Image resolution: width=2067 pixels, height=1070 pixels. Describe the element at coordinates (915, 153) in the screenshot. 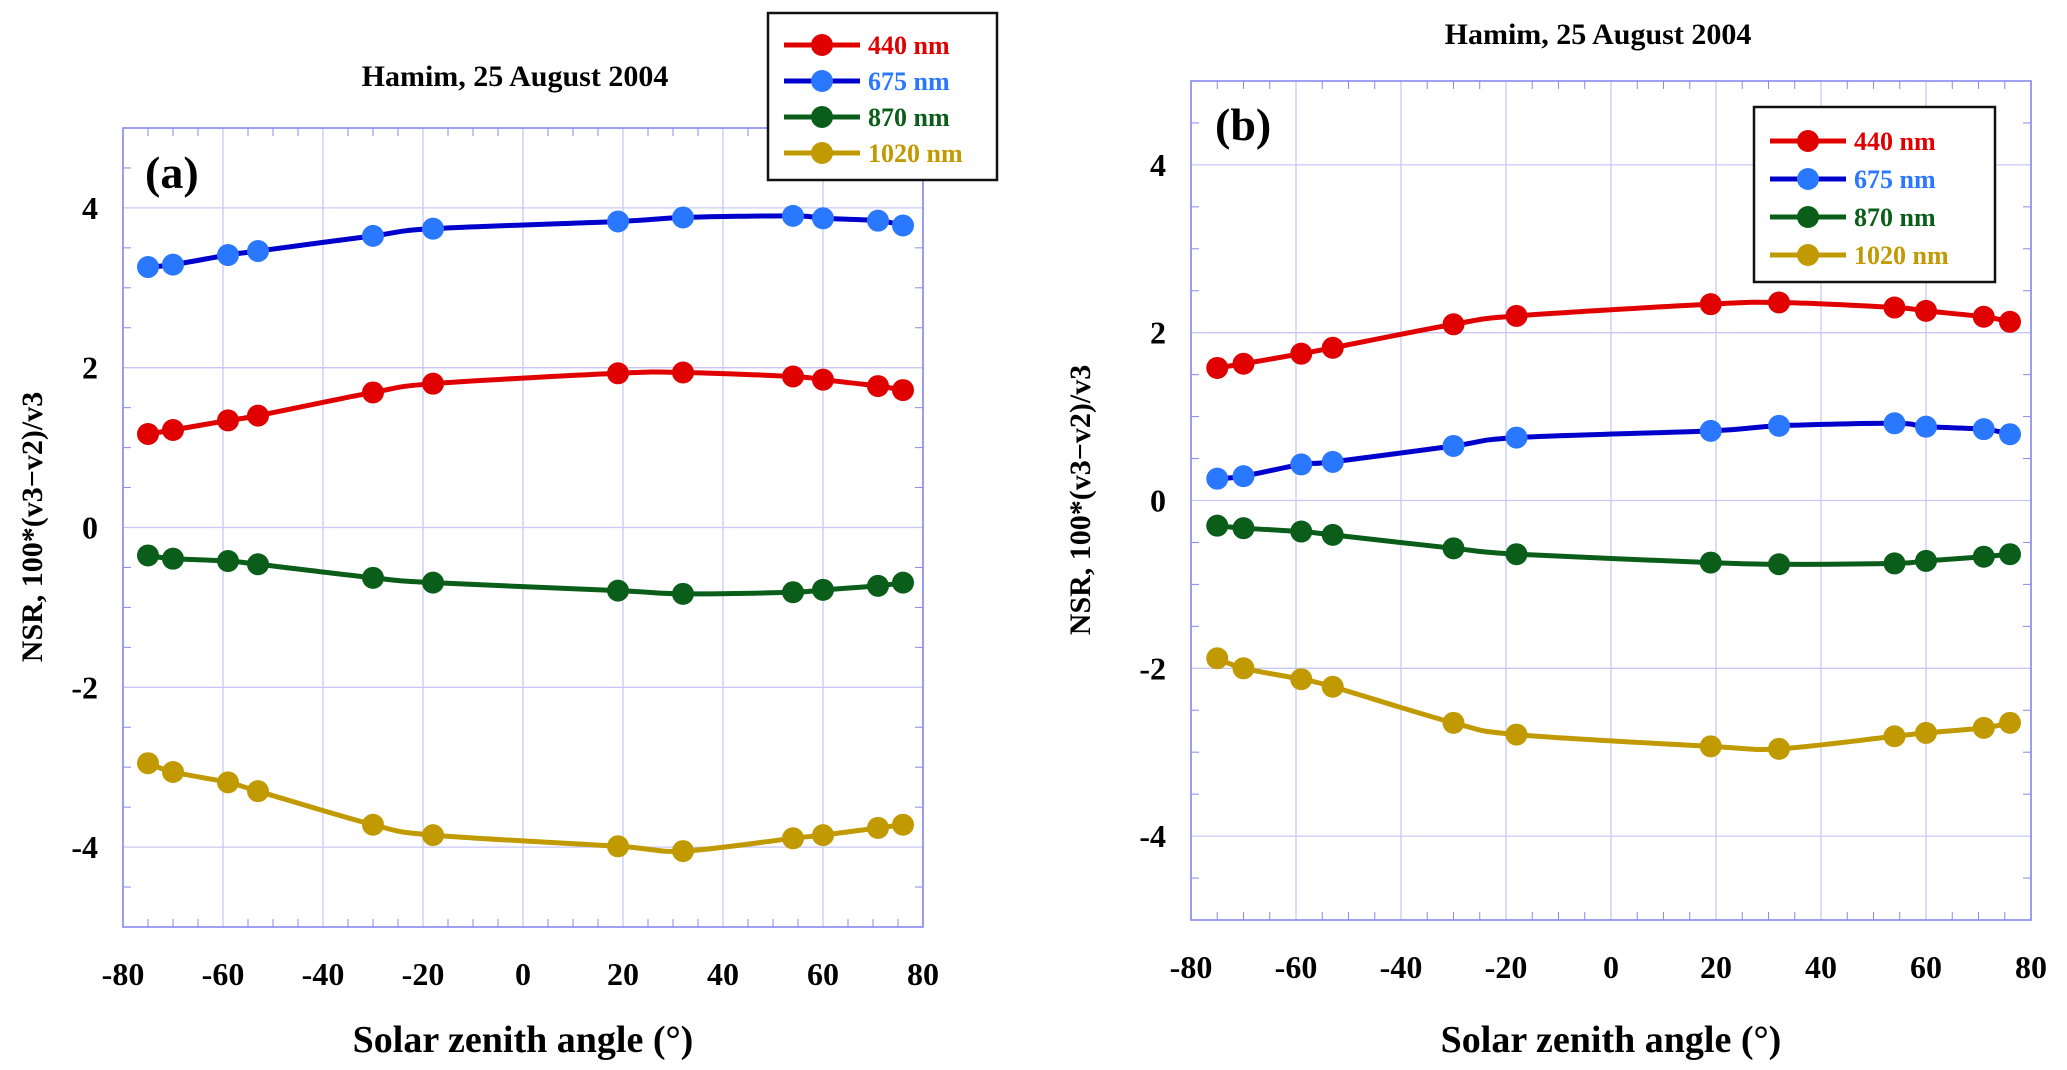

I see `legend-label: 1020 nm` at that location.